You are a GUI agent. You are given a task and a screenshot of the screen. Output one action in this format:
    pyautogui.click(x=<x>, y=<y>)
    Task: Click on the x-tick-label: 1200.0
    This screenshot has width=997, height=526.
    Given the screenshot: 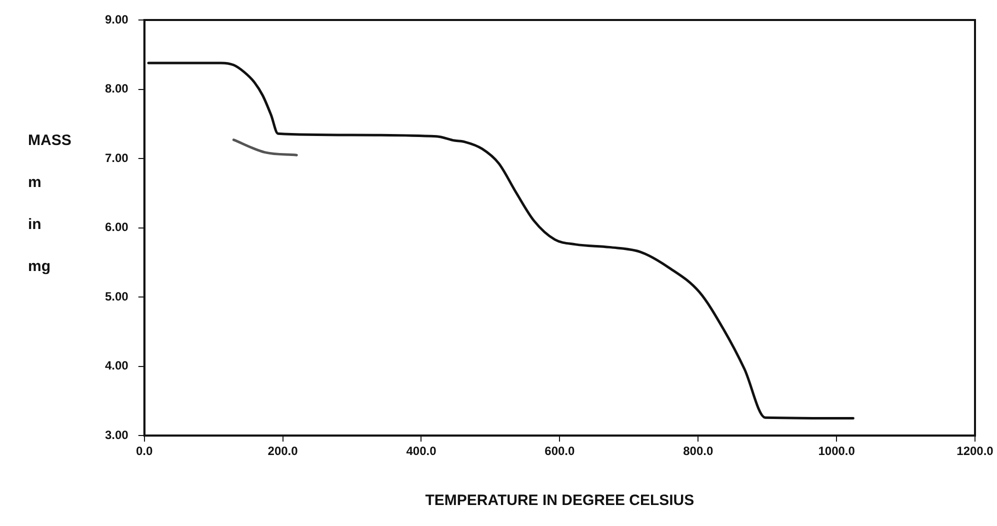 What is the action you would take?
    pyautogui.click(x=975, y=451)
    